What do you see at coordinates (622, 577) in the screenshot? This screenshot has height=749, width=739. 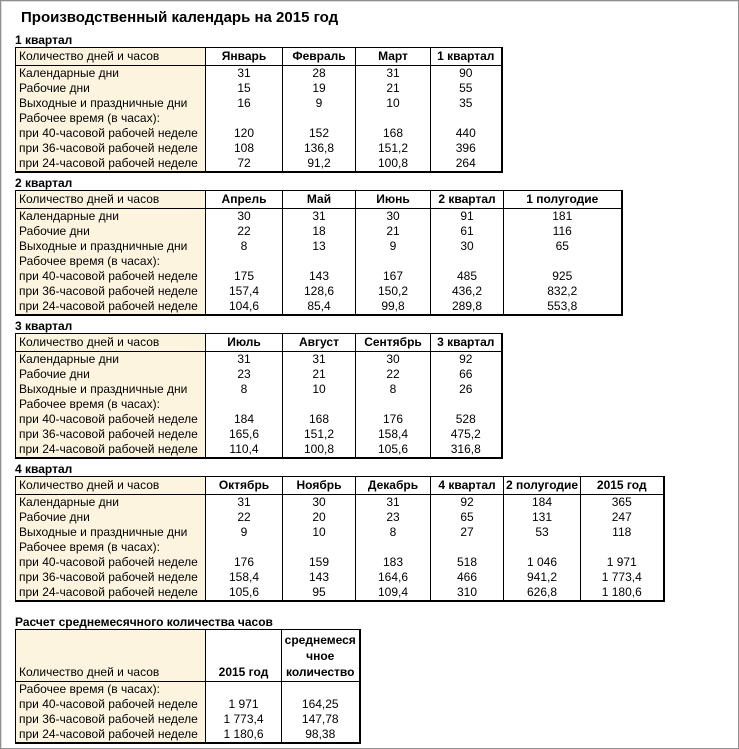 I see `value-cell: 1 773,4` at bounding box center [622, 577].